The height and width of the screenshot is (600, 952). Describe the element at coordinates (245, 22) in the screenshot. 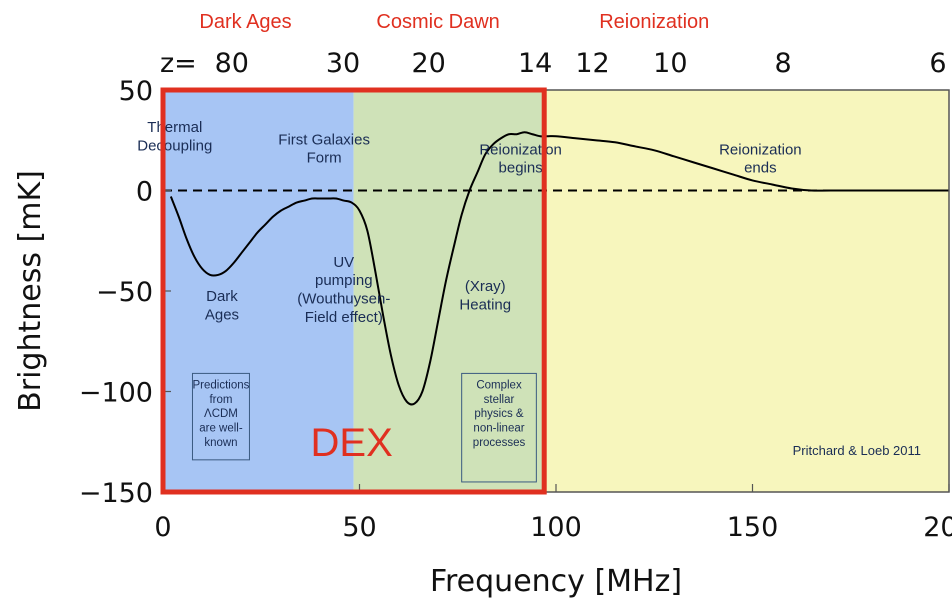

I see `era-label-0: Dark Ages` at that location.